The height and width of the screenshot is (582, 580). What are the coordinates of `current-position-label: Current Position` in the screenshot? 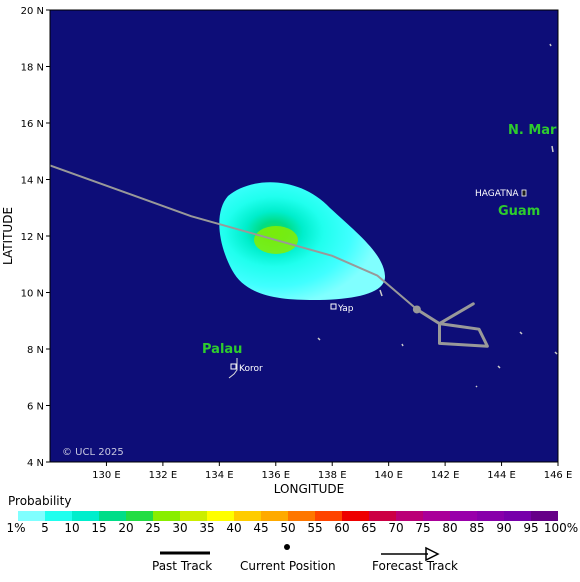 It's located at (288, 566).